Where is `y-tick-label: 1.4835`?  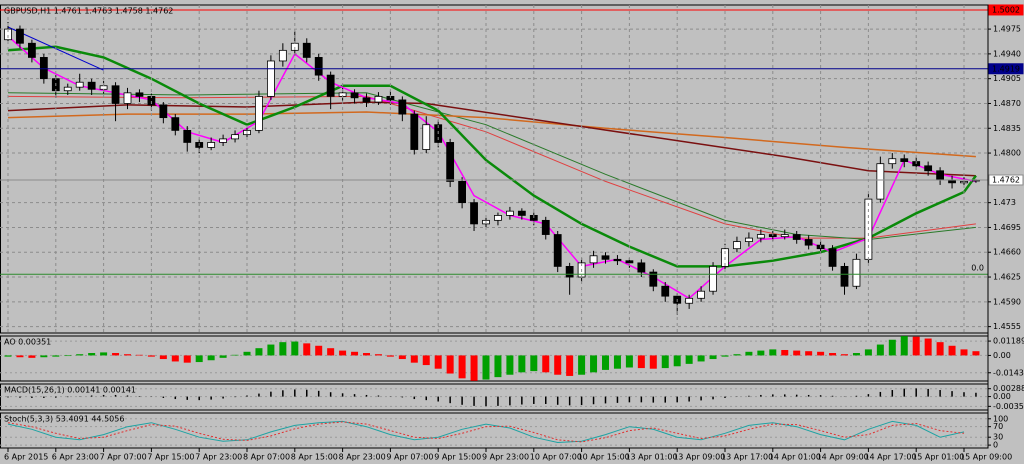
y-tick-label: 1.4835 is located at coordinates (1007, 128).